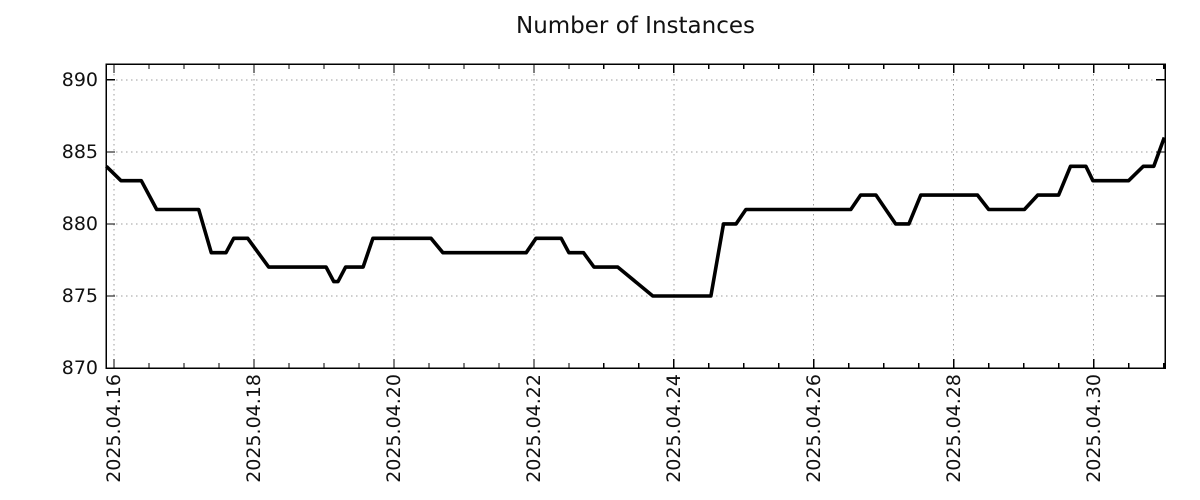 This screenshot has height=500, width=1200. Describe the element at coordinates (813, 428) in the screenshot. I see `x-tick-label: 2025.04.26` at that location.